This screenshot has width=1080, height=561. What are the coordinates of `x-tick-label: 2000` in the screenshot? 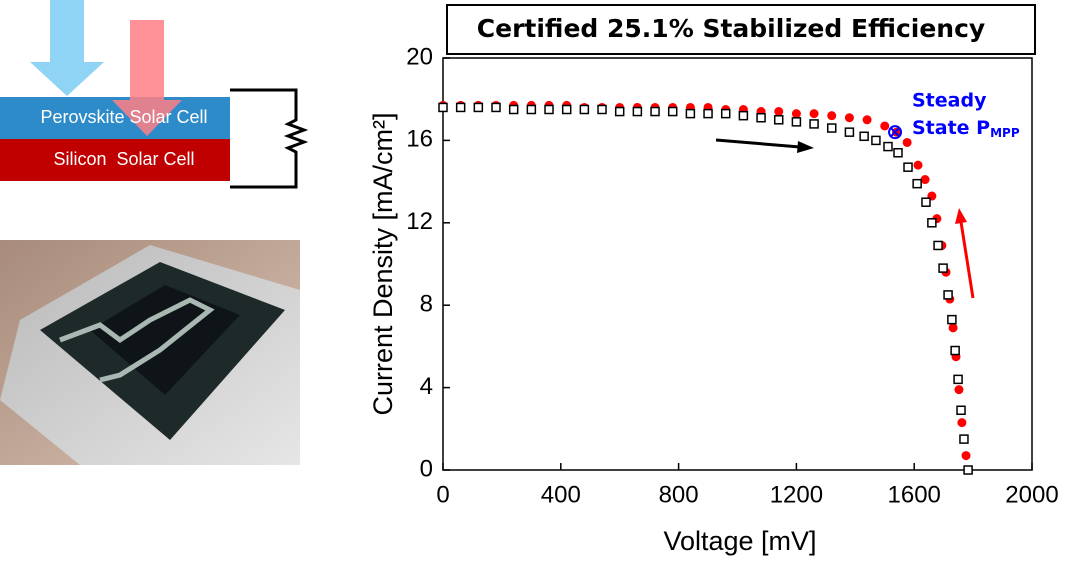 It's located at (1031, 494).